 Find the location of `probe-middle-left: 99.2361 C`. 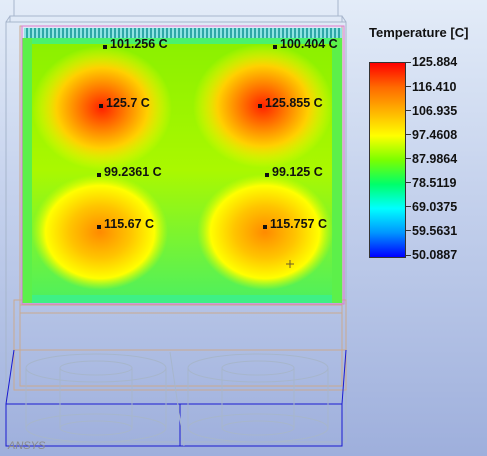

probe-middle-left: 99.2361 C is located at coordinates (129, 172).